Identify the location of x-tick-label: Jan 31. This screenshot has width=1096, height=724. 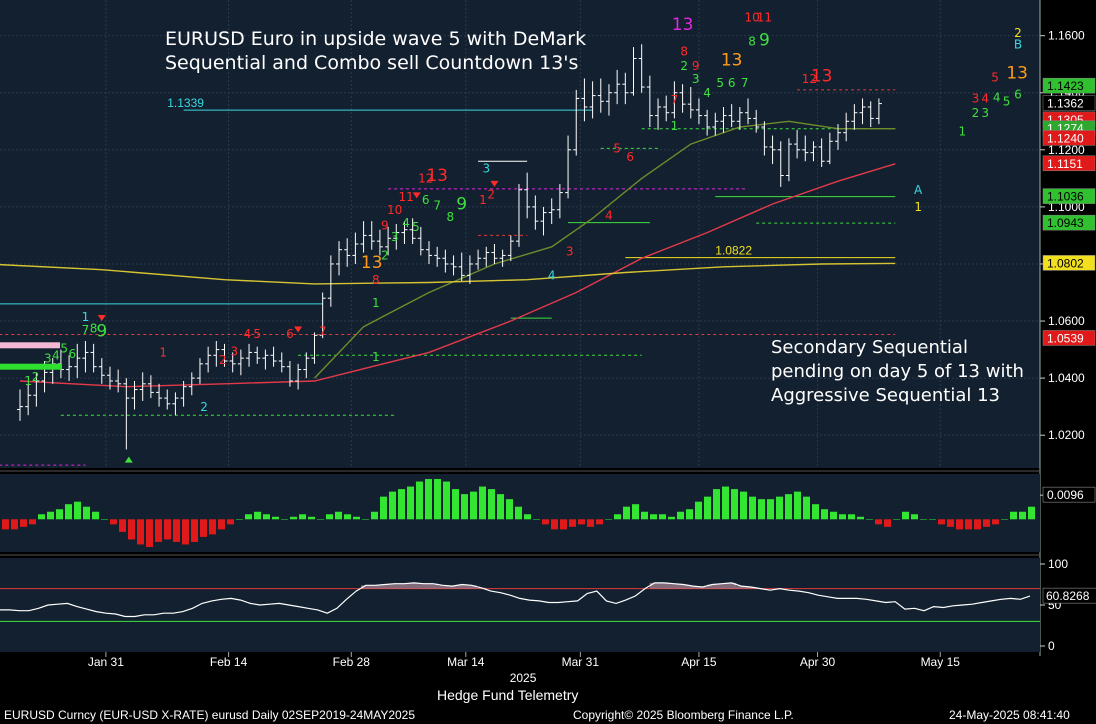
(106, 662).